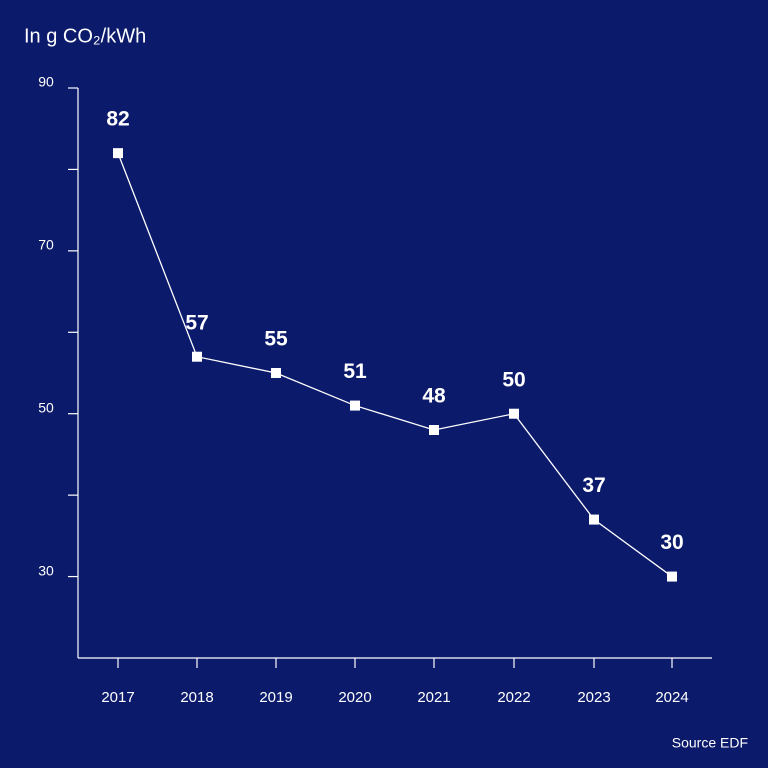  What do you see at coordinates (46, 245) in the screenshot?
I see `y-tick-label: 70` at bounding box center [46, 245].